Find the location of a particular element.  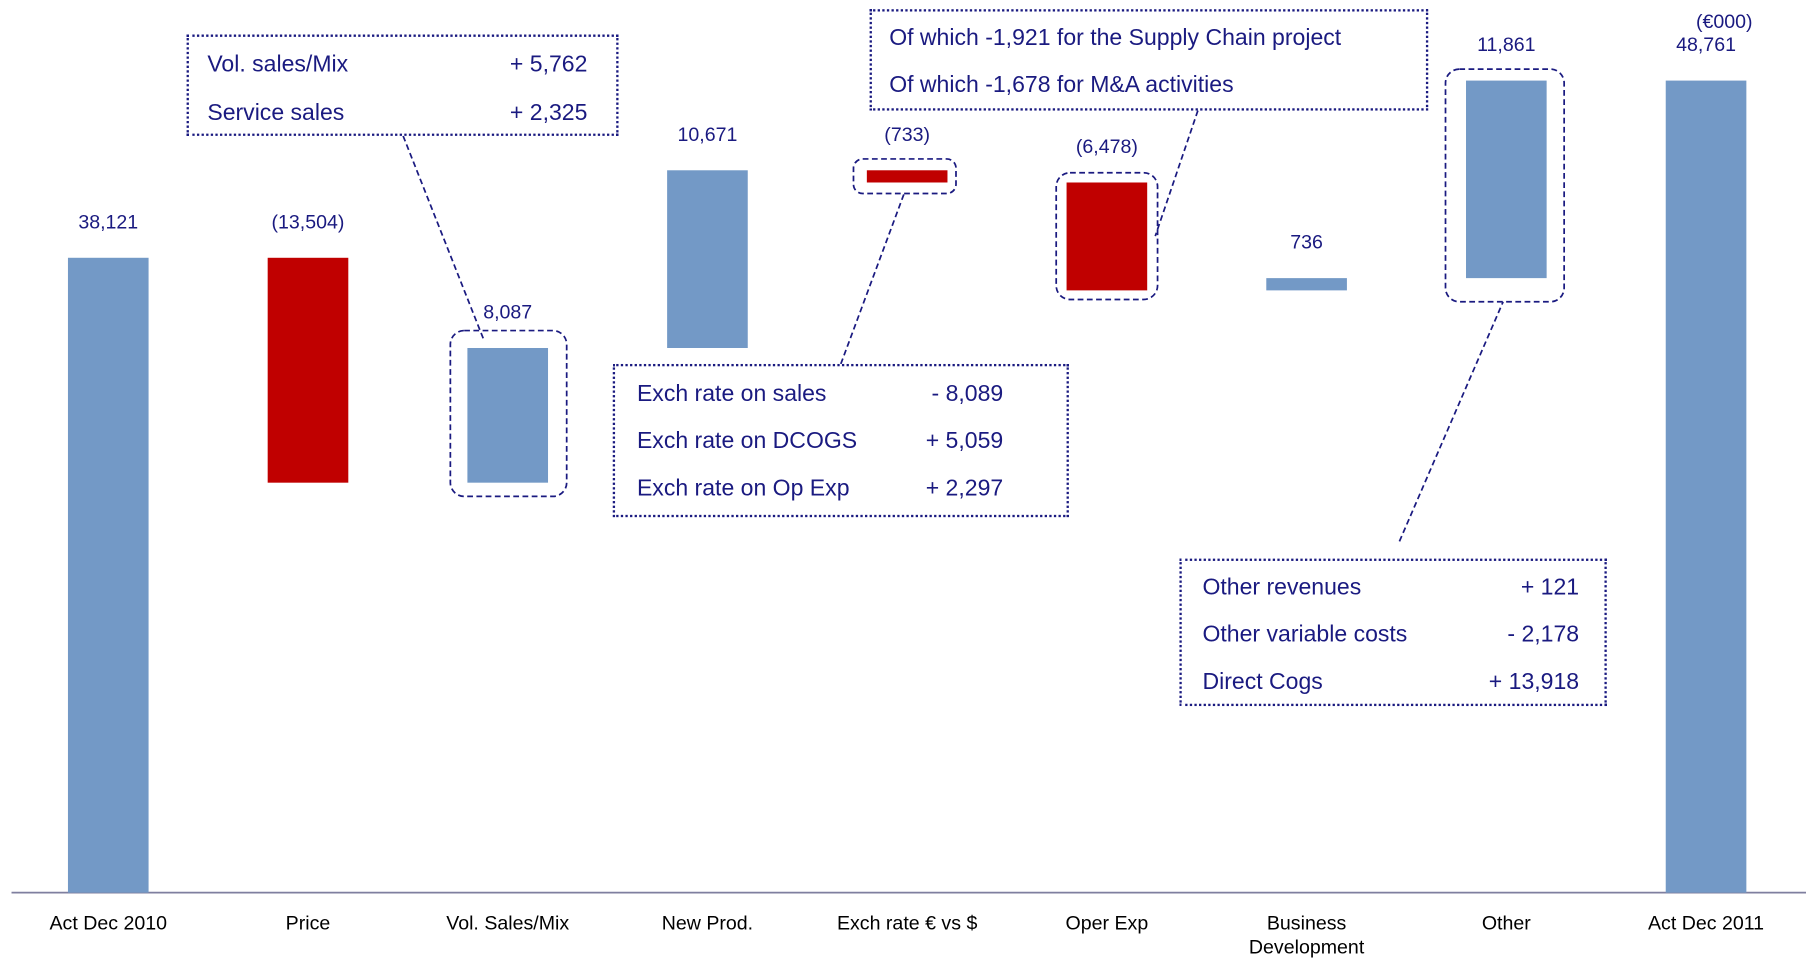

callout-value: + 5,059 is located at coordinates (964, 441).